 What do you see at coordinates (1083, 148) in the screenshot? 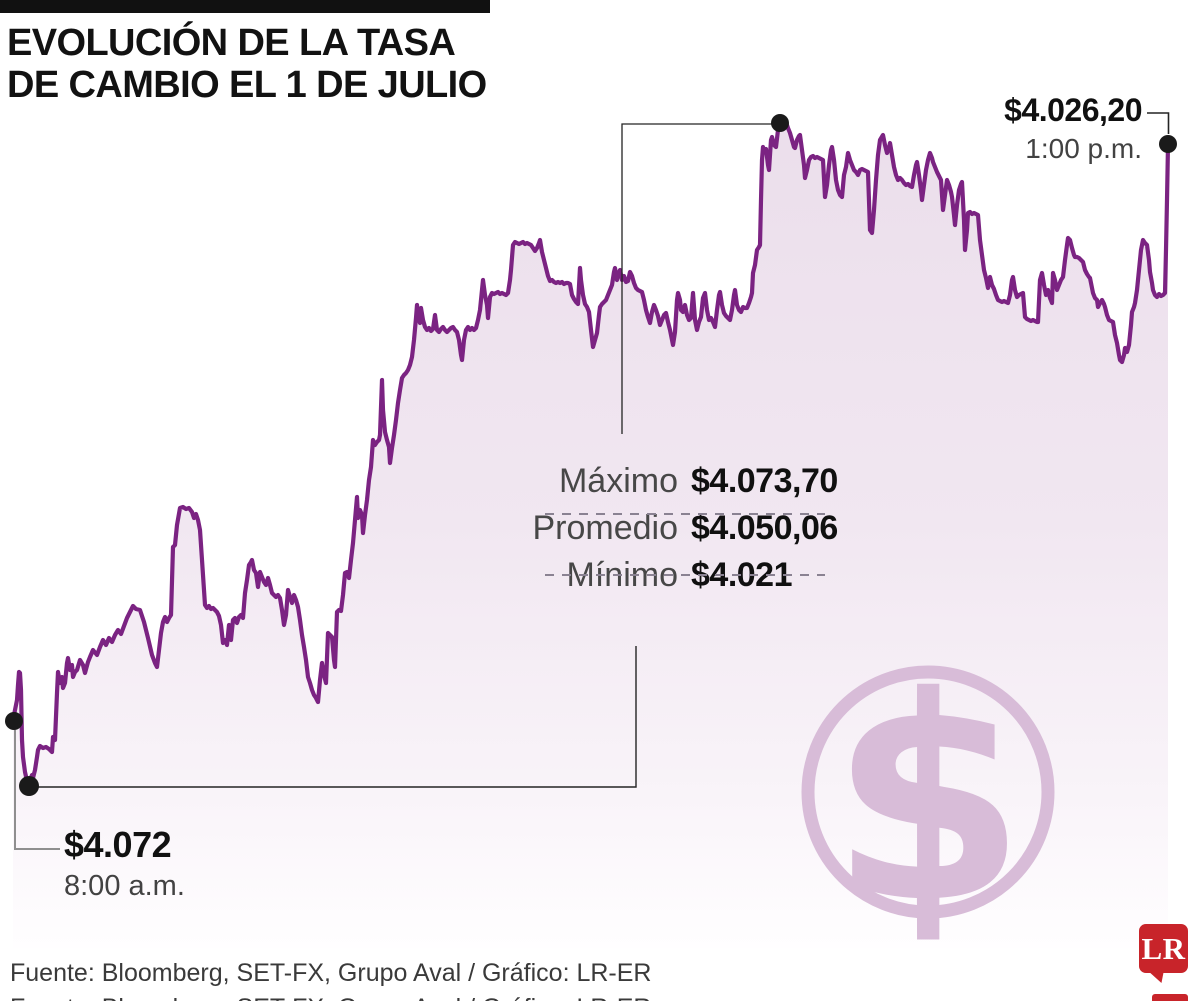
I see `close-time: 1:00 p.m.` at bounding box center [1083, 148].